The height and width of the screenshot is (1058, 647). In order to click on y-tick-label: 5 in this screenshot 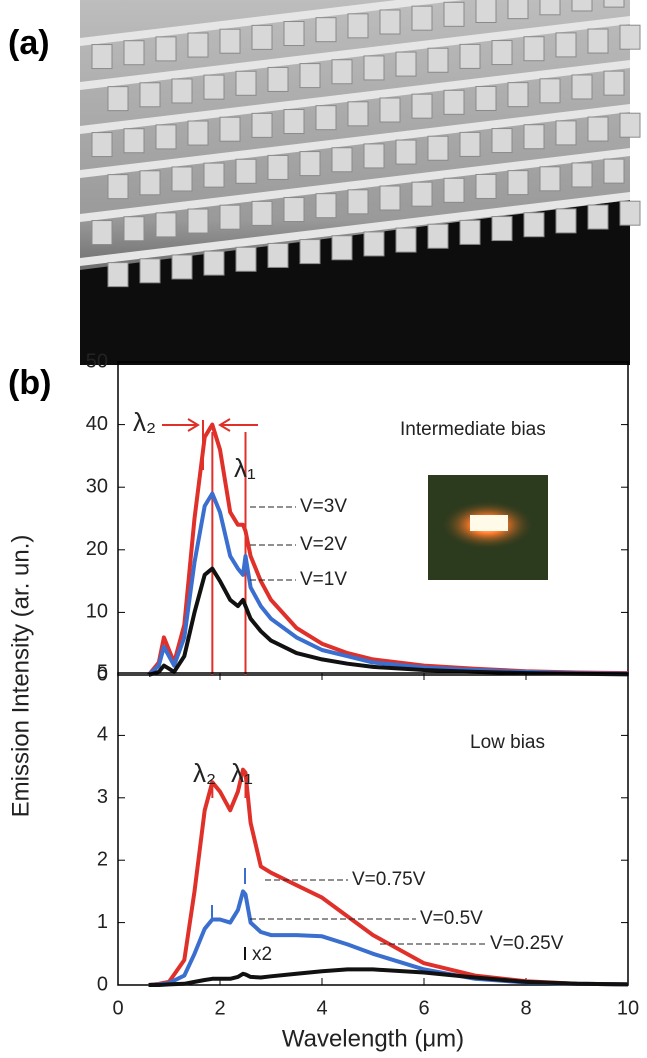, I will do `click(102, 672)`.